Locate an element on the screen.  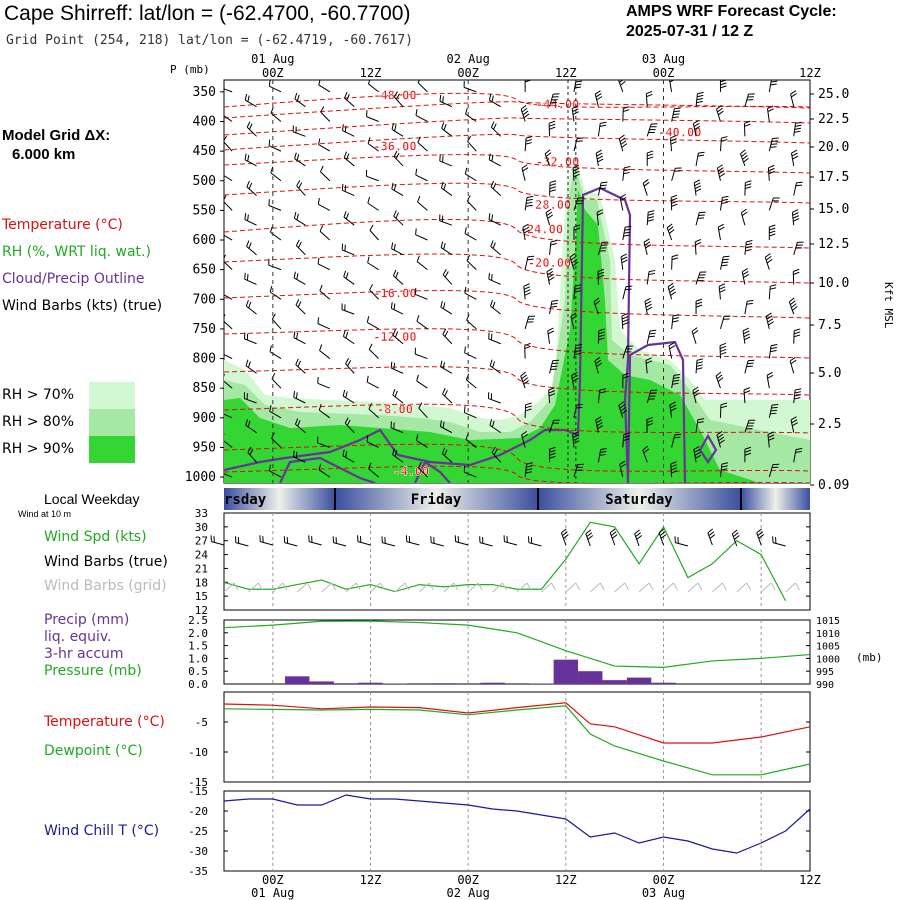
bottom-hour-label: 00Z is located at coordinates (664, 880).